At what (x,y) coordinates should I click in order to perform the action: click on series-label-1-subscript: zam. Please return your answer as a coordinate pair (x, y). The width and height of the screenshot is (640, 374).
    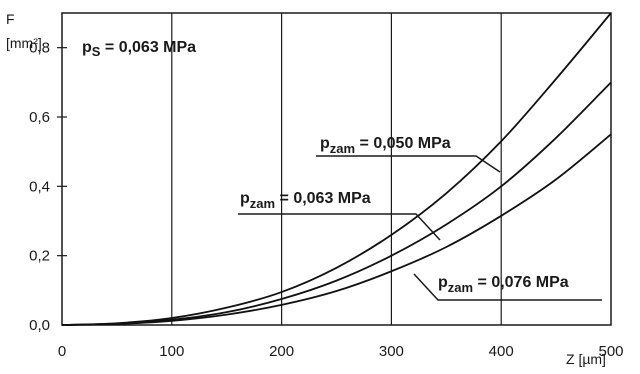
    Looking at the image, I should click on (342, 148).